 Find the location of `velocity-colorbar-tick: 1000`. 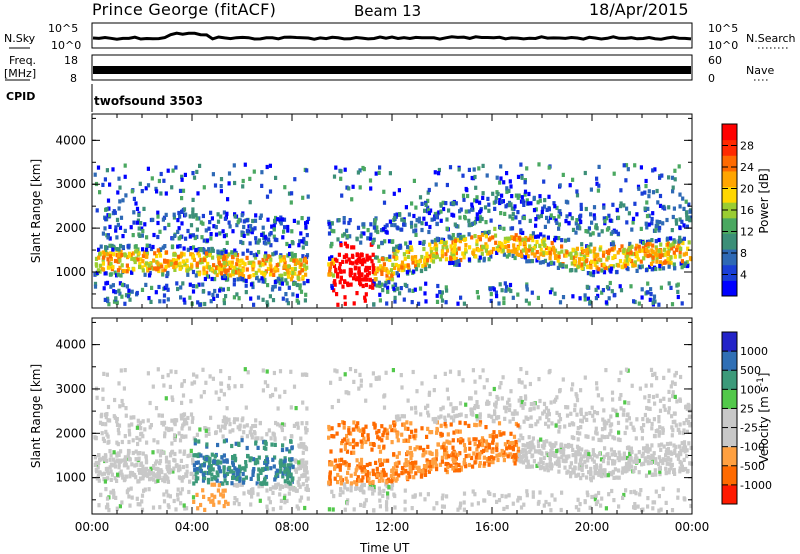

velocity-colorbar-tick: 1000 is located at coordinates (754, 351).